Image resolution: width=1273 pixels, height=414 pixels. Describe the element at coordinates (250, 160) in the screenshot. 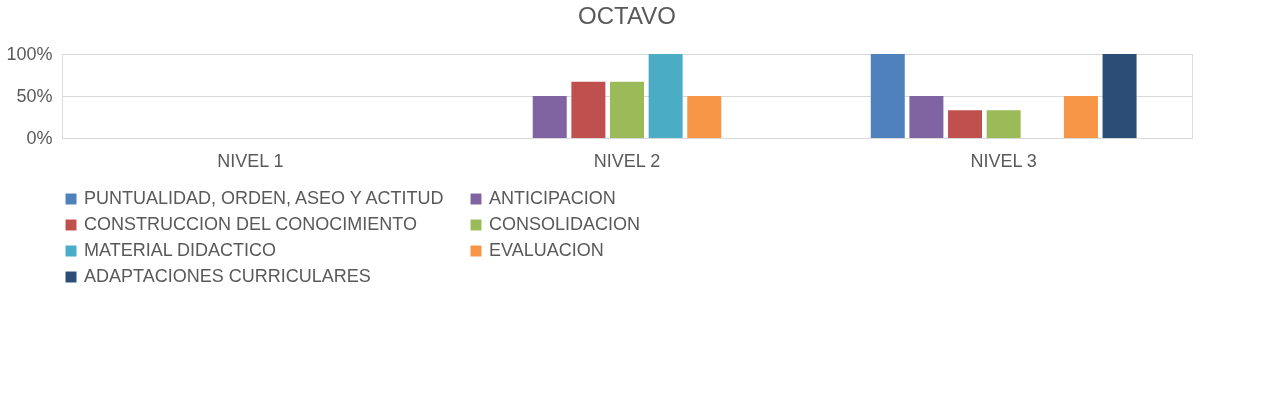

I see `x-tick-label: NIVEL 1` at that location.